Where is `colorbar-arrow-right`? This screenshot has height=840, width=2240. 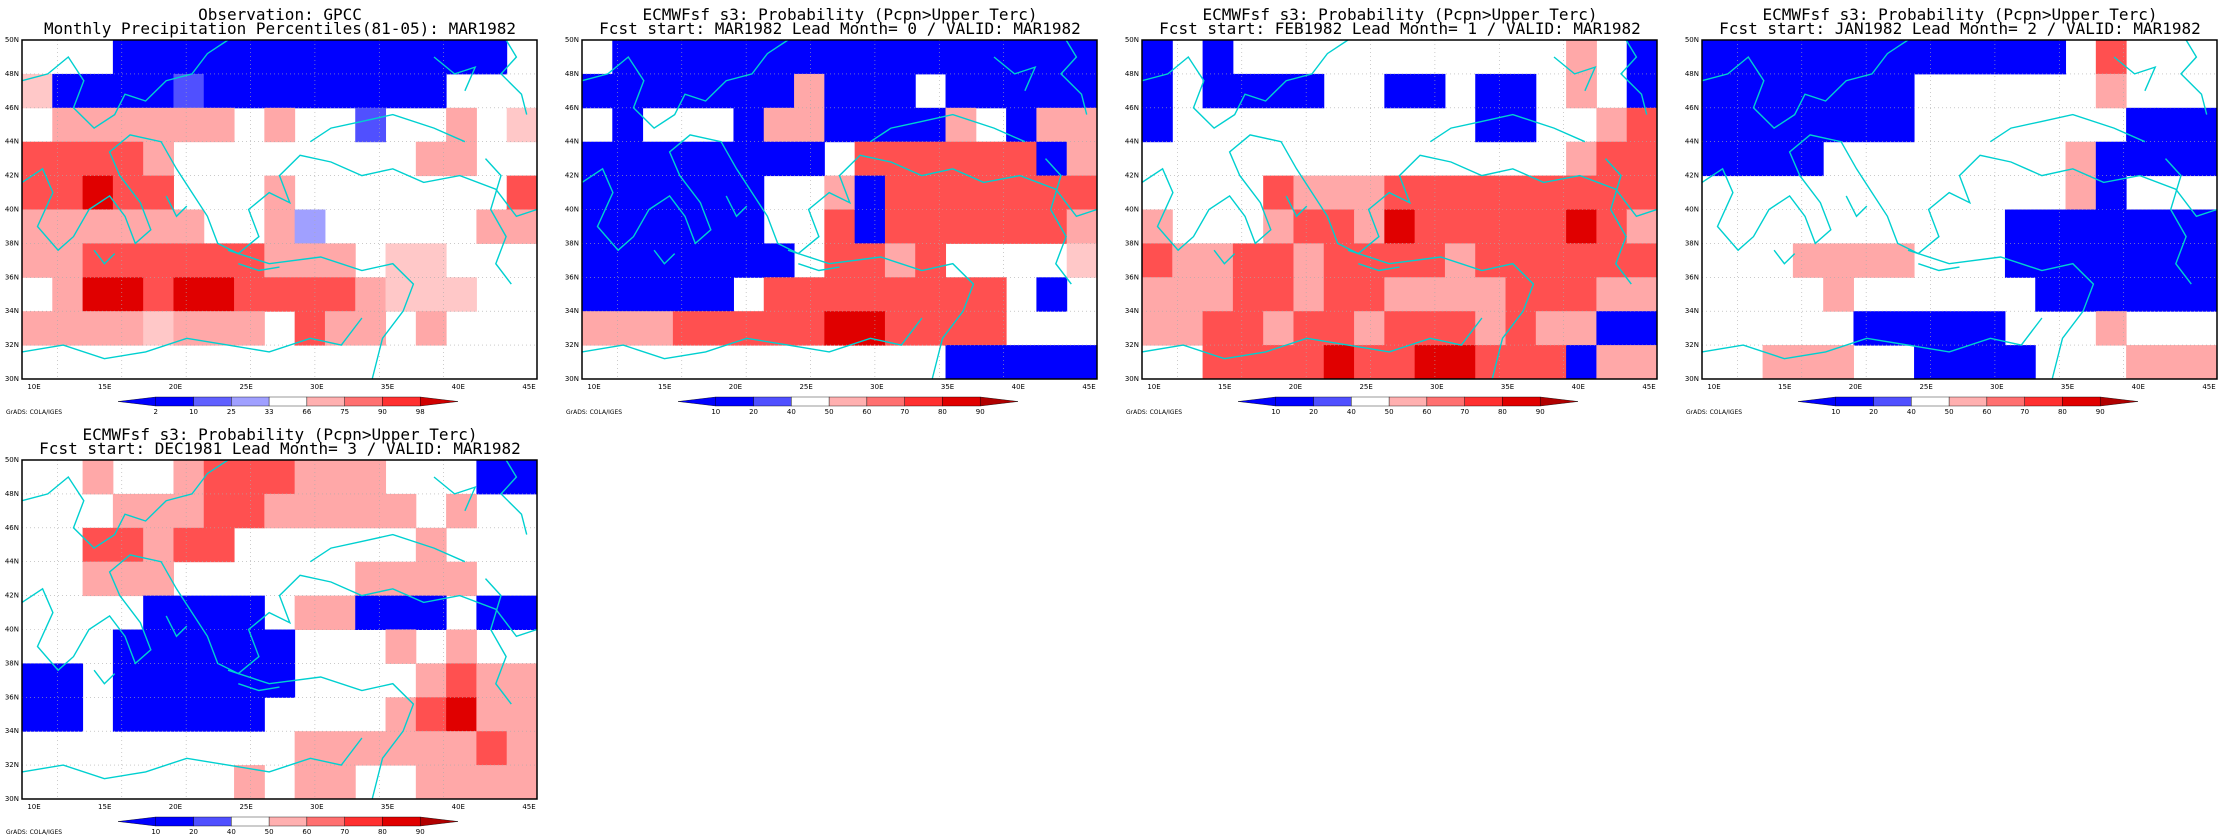
colorbar-arrow-right is located at coordinates (999, 401).